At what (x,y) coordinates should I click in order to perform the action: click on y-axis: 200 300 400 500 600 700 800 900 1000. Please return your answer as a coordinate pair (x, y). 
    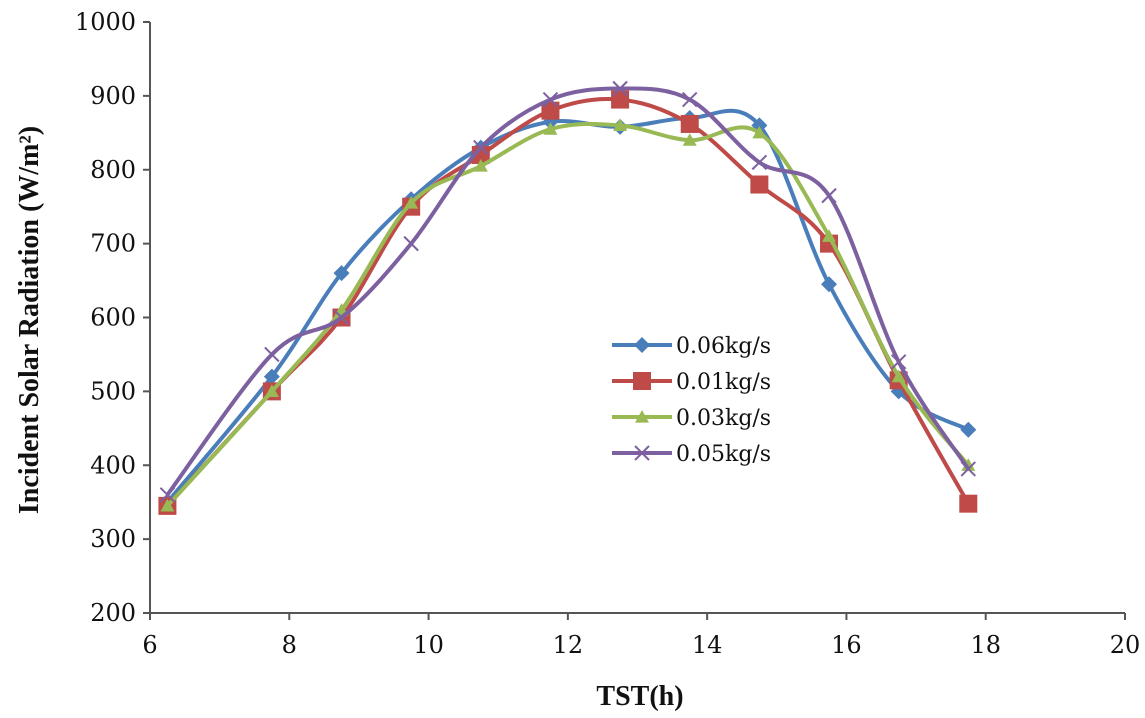
    Looking at the image, I should click on (113, 317).